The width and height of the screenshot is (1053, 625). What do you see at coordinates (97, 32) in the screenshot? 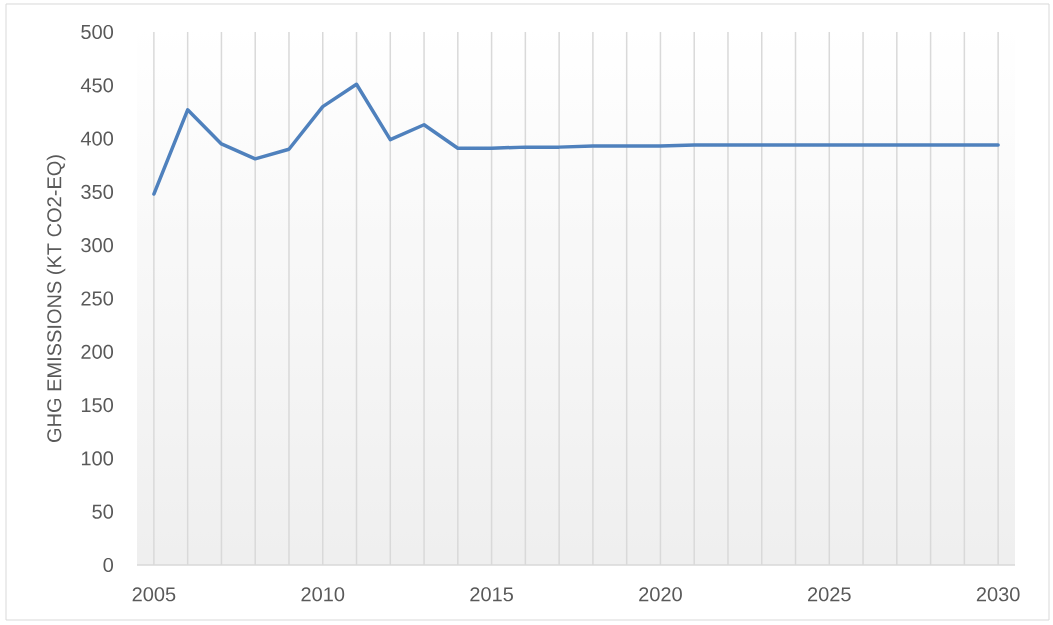
I see `y-tick-label: 500` at bounding box center [97, 32].